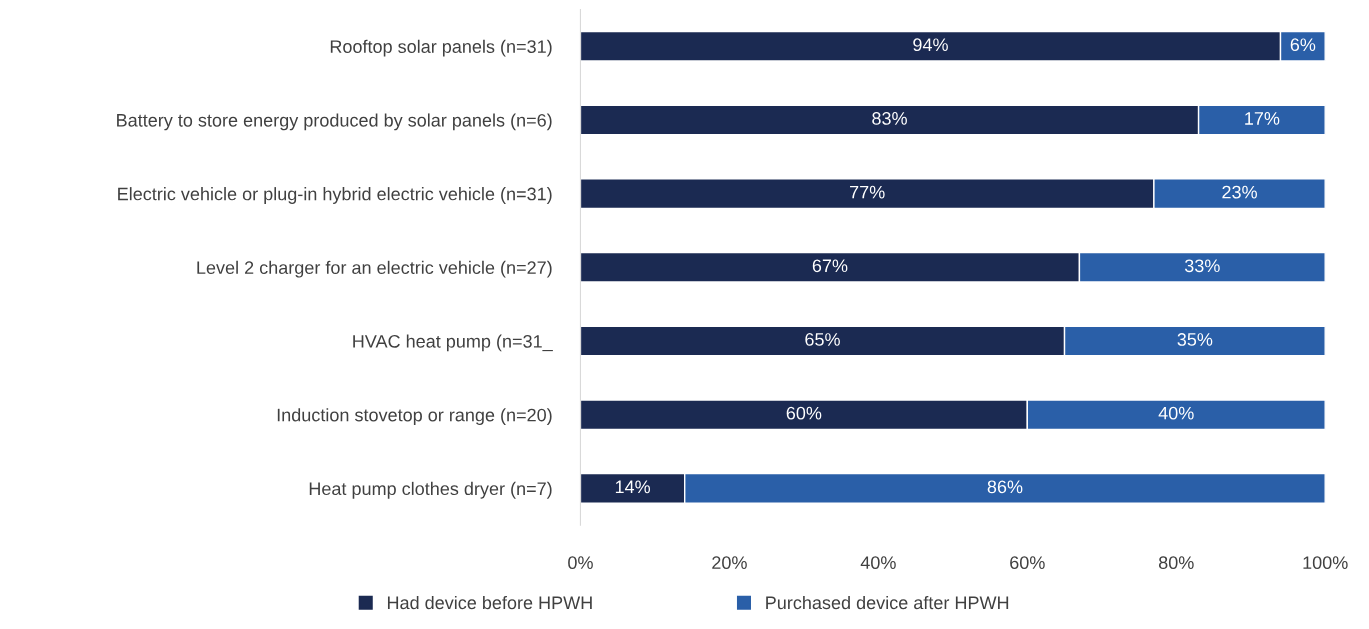 This screenshot has width=1369, height=629. I want to click on legend-label: Had device before HPWH, so click(489, 602).